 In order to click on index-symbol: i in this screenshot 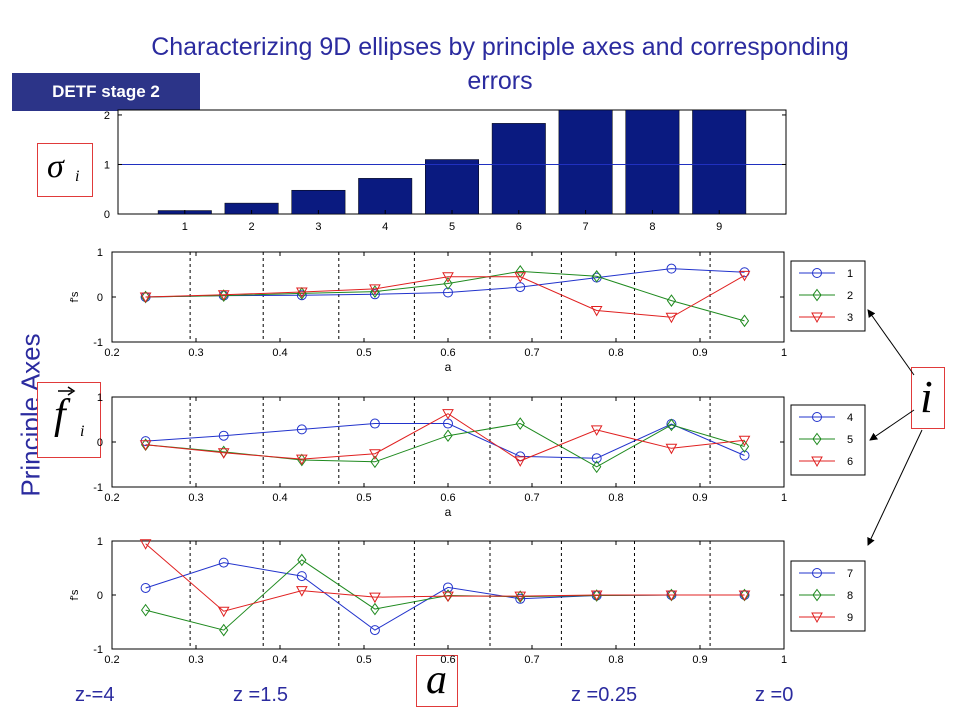, I will do `click(926, 396)`.